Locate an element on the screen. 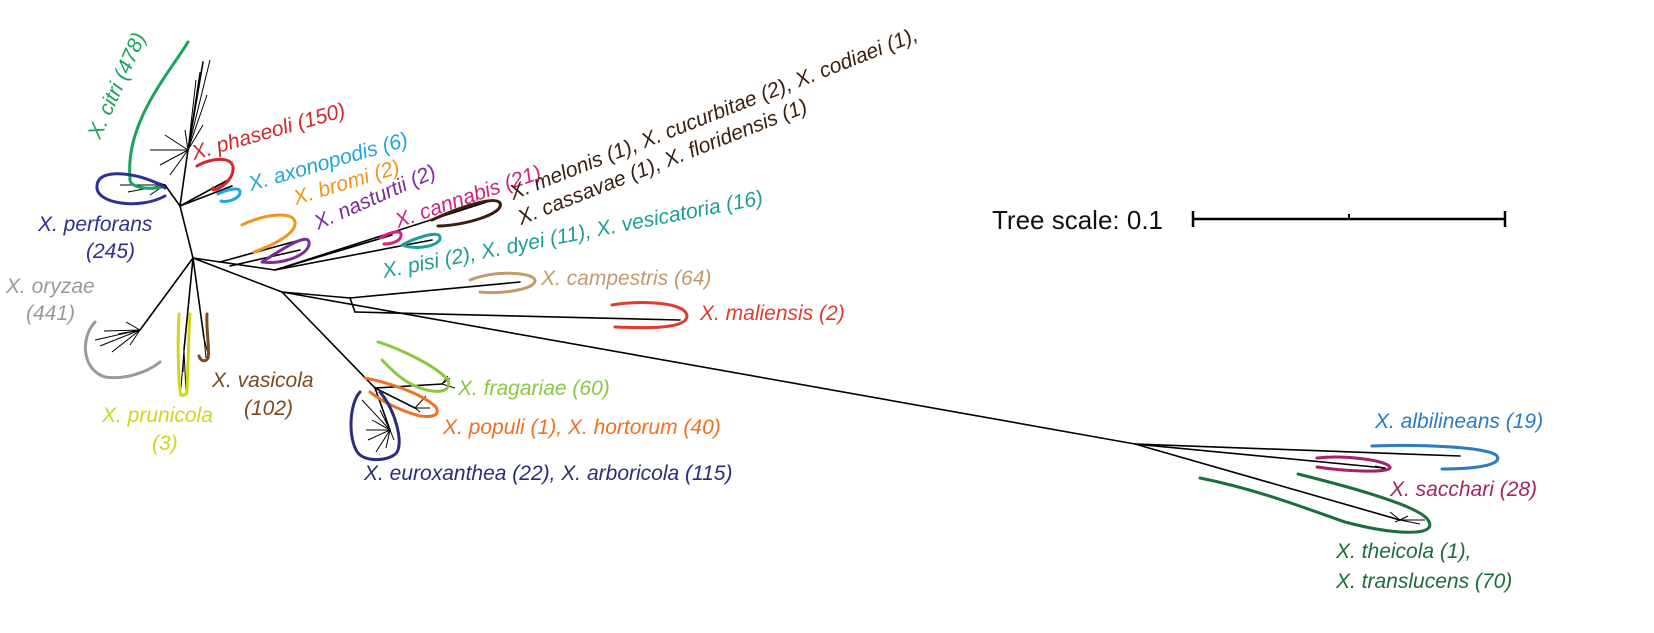 The image size is (1654, 633). clade-label-oryzae-line2: (441) is located at coordinates (50, 313).